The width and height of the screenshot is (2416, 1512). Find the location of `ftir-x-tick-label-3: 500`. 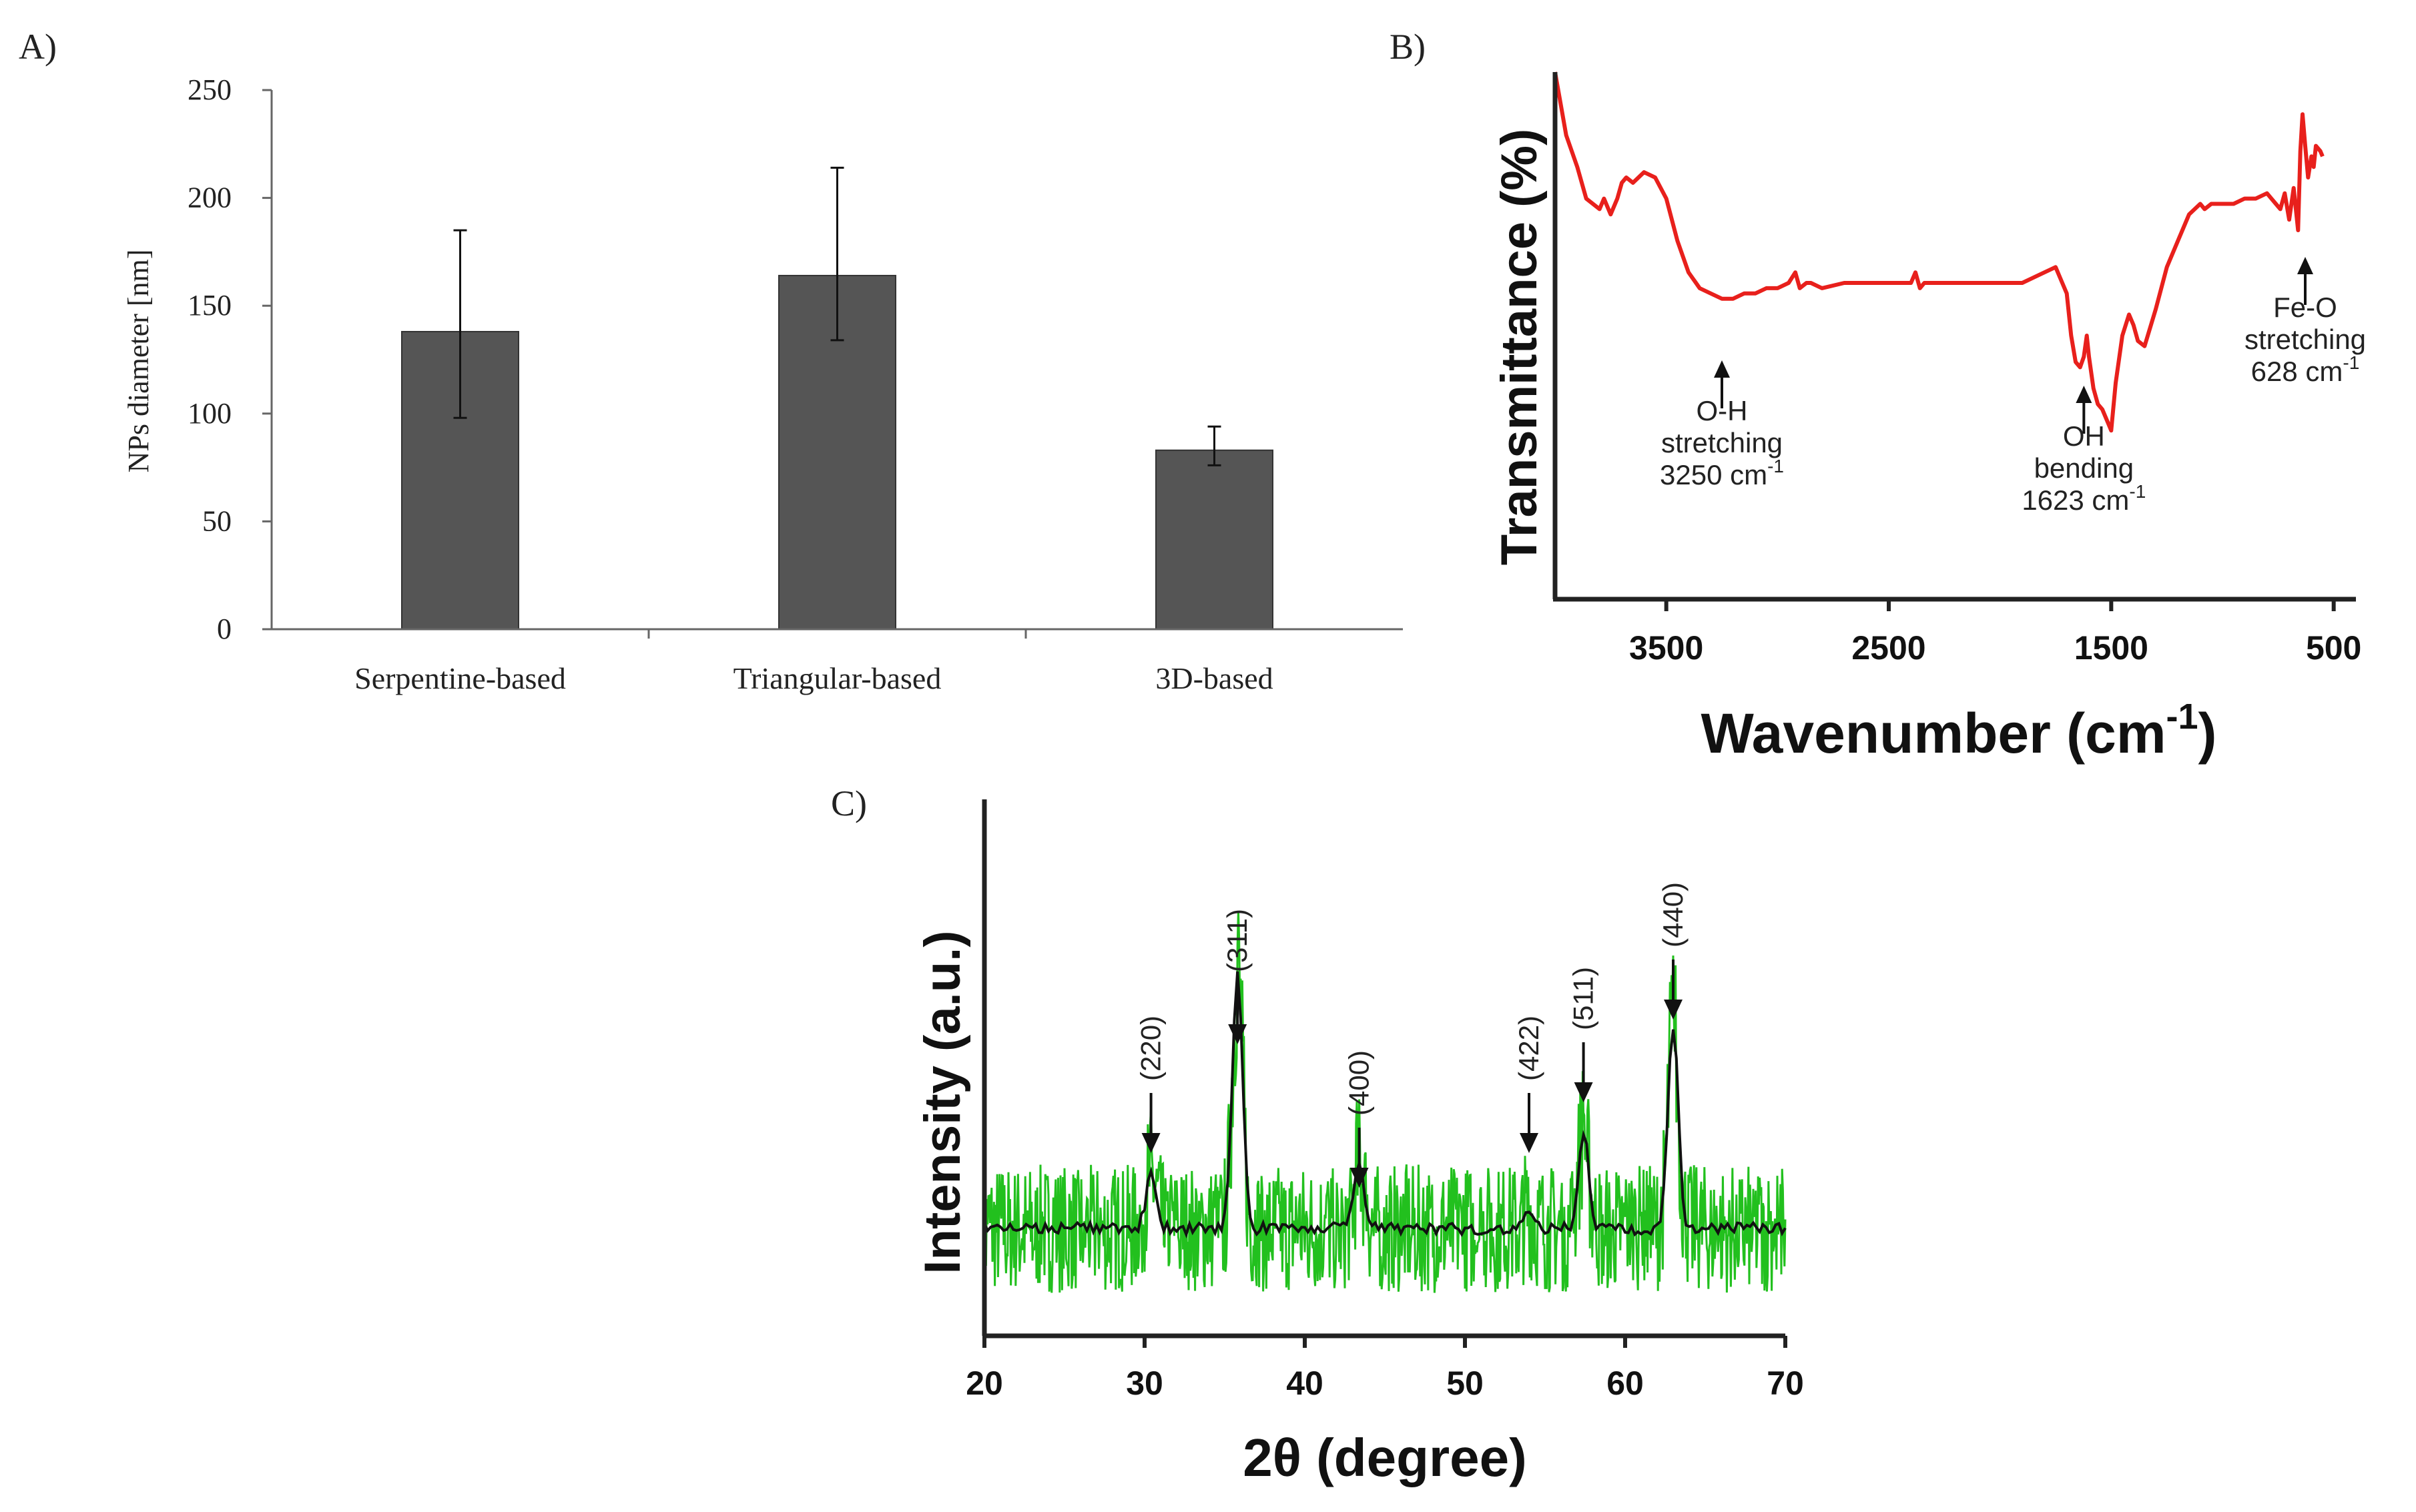

ftir-x-tick-label-3: 500 is located at coordinates (2334, 648).